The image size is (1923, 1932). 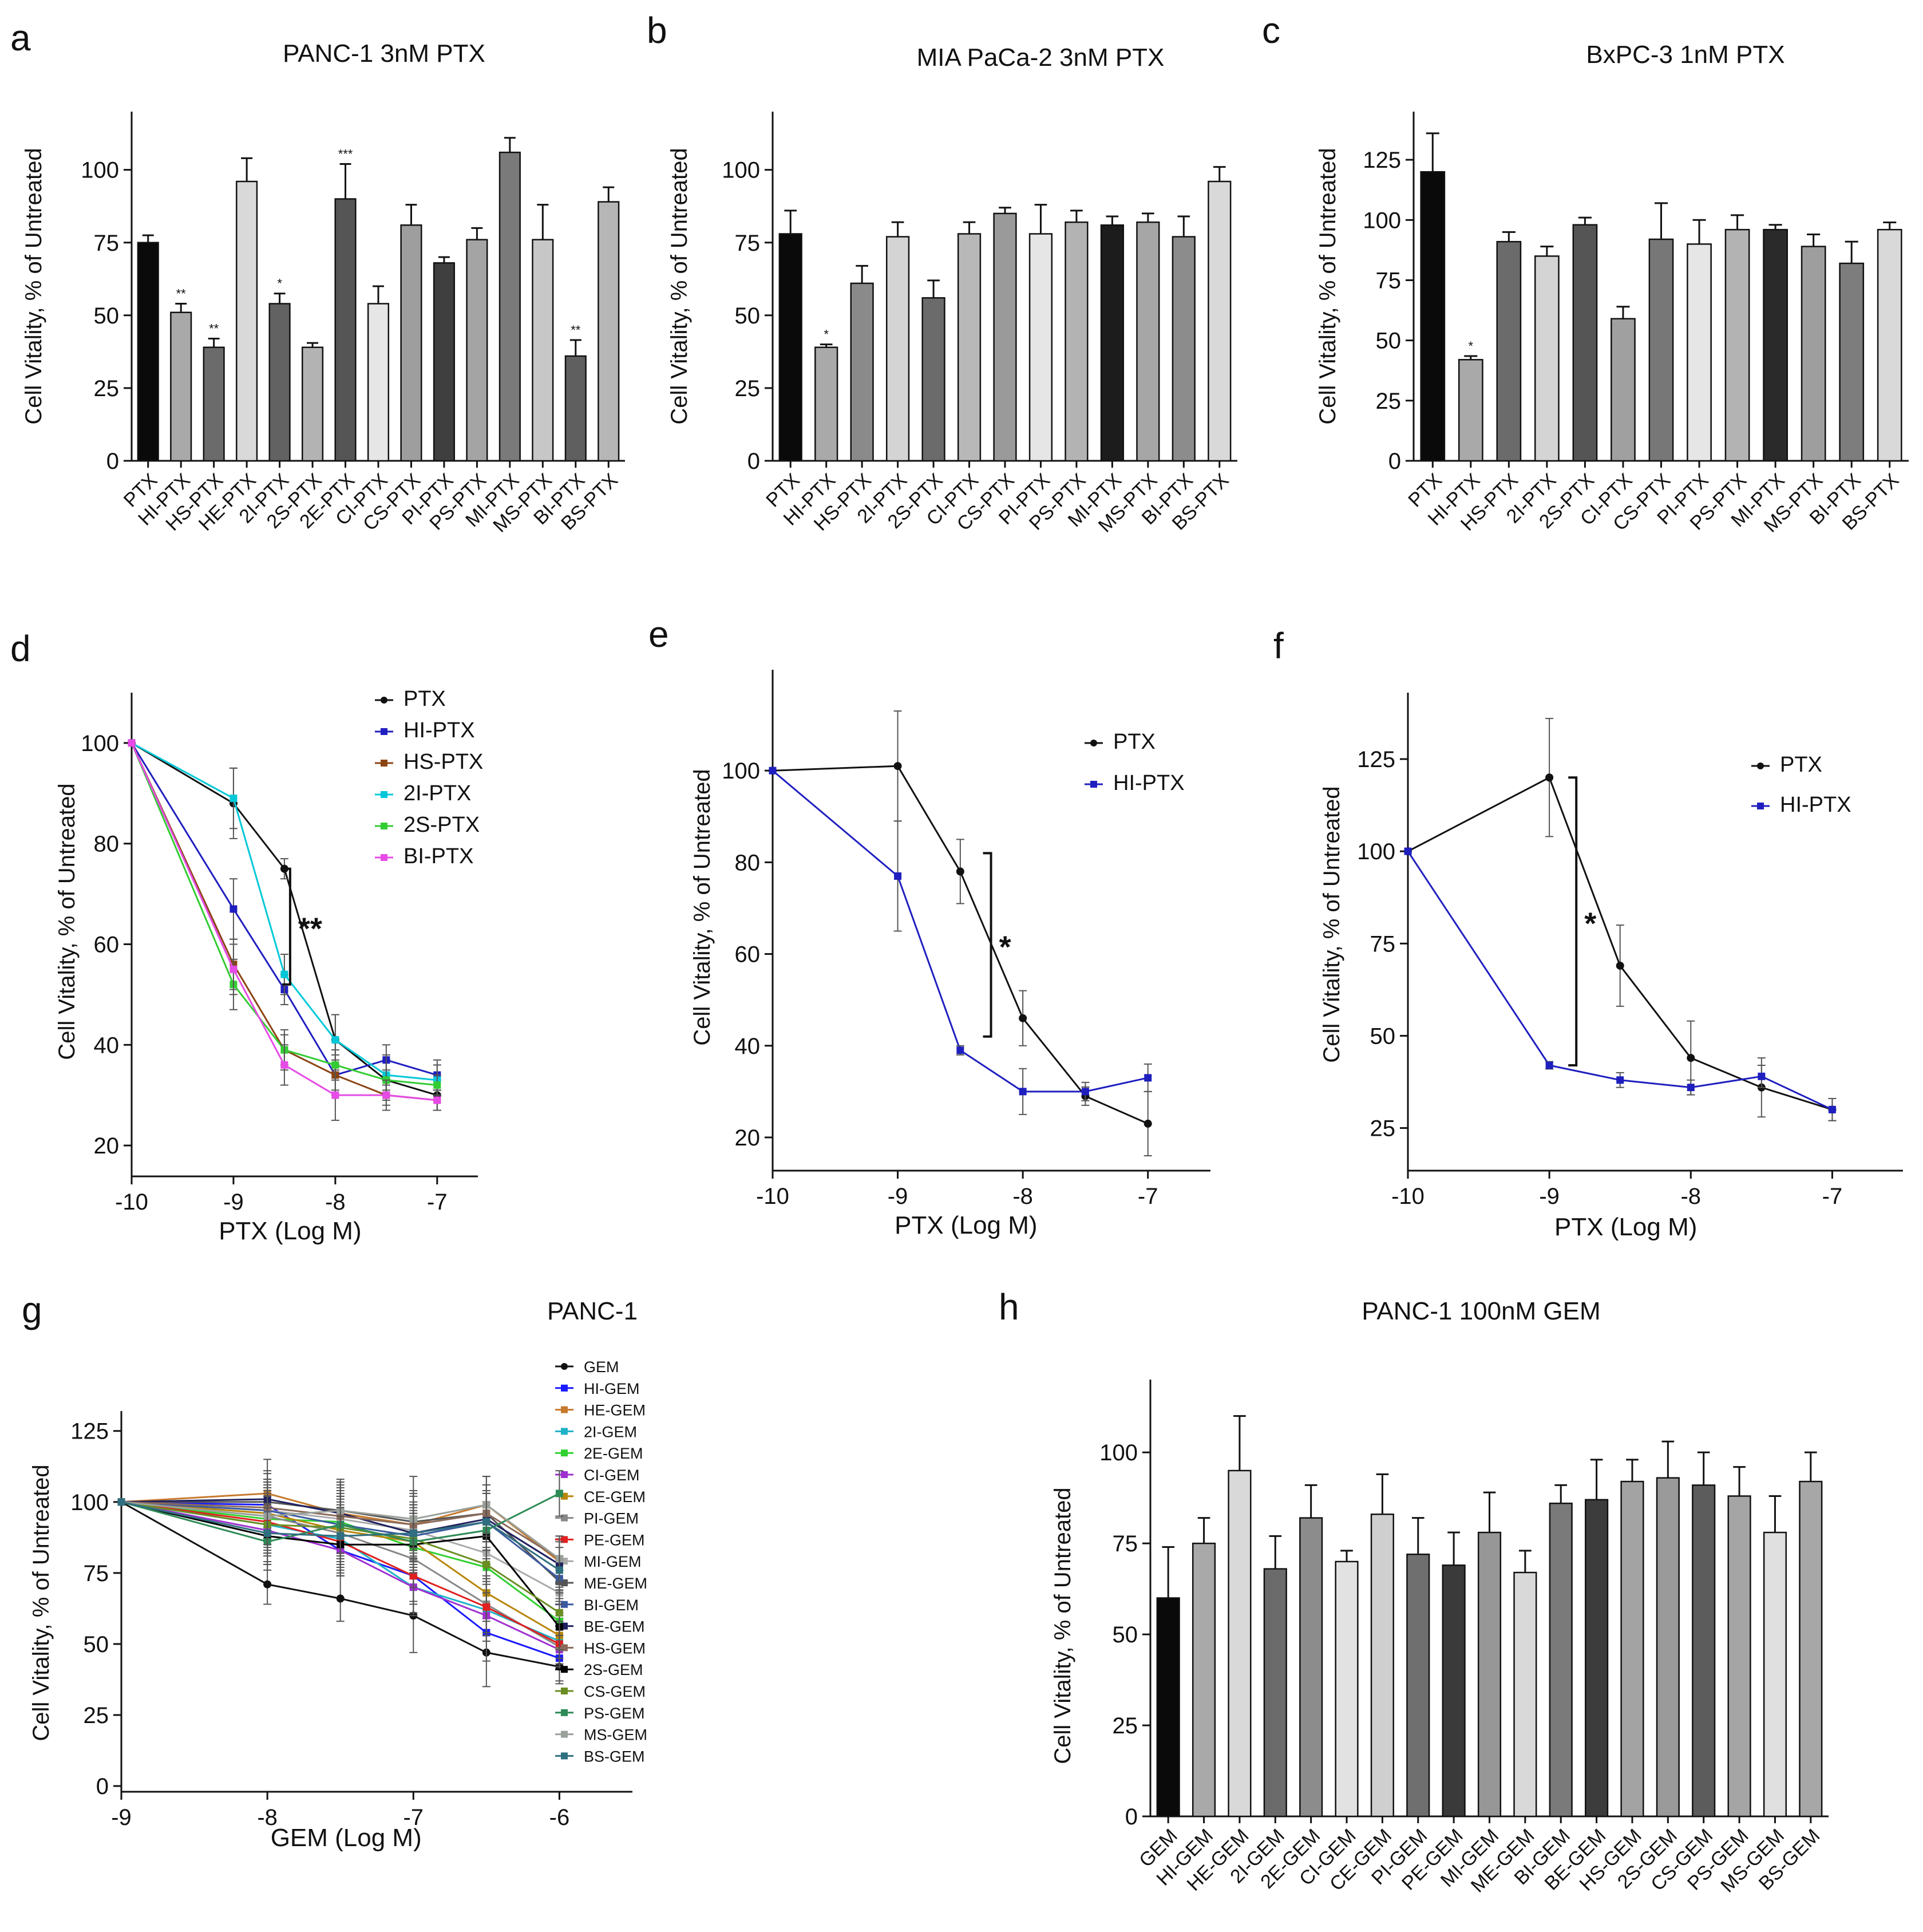 What do you see at coordinates (1585, 343) in the screenshot?
I see `bar-2s-ptx` at bounding box center [1585, 343].